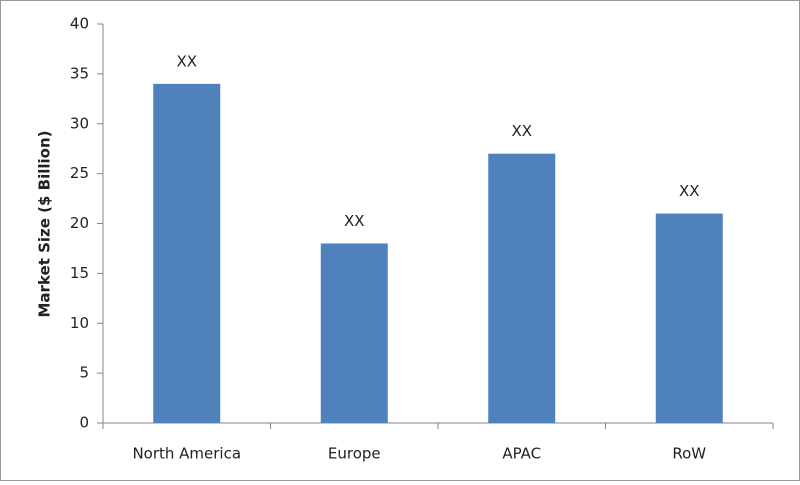 Image resolution: width=800 pixels, height=485 pixels. I want to click on y-tick-label: 0, so click(84, 423).